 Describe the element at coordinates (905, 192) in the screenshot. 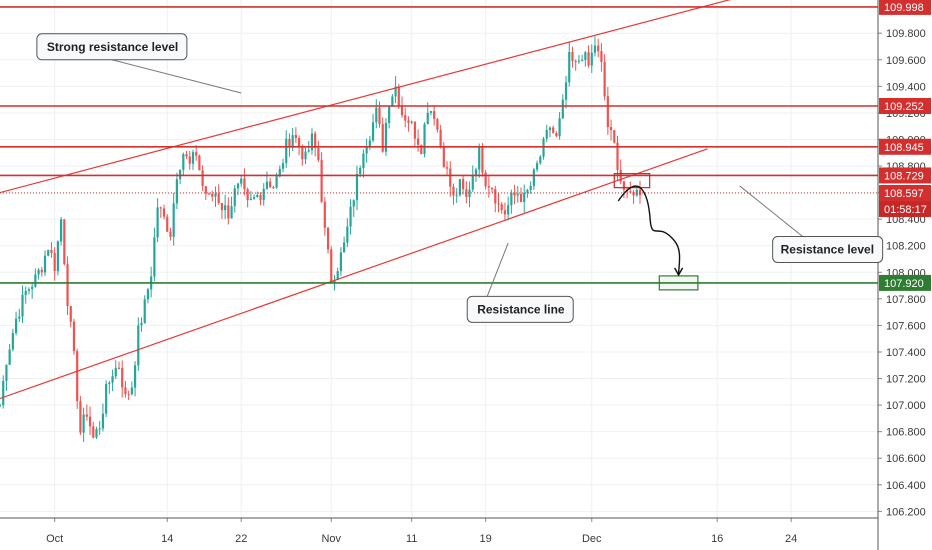

I see `current-price-badge` at that location.